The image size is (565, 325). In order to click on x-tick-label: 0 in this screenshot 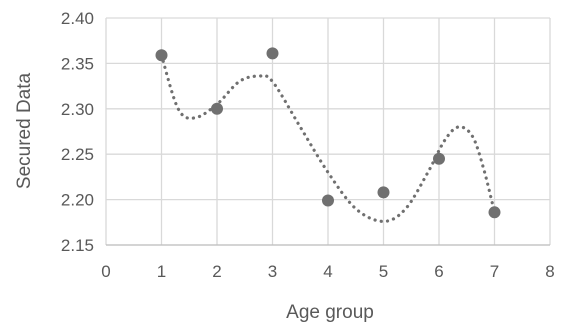, I will do `click(105, 271)`.